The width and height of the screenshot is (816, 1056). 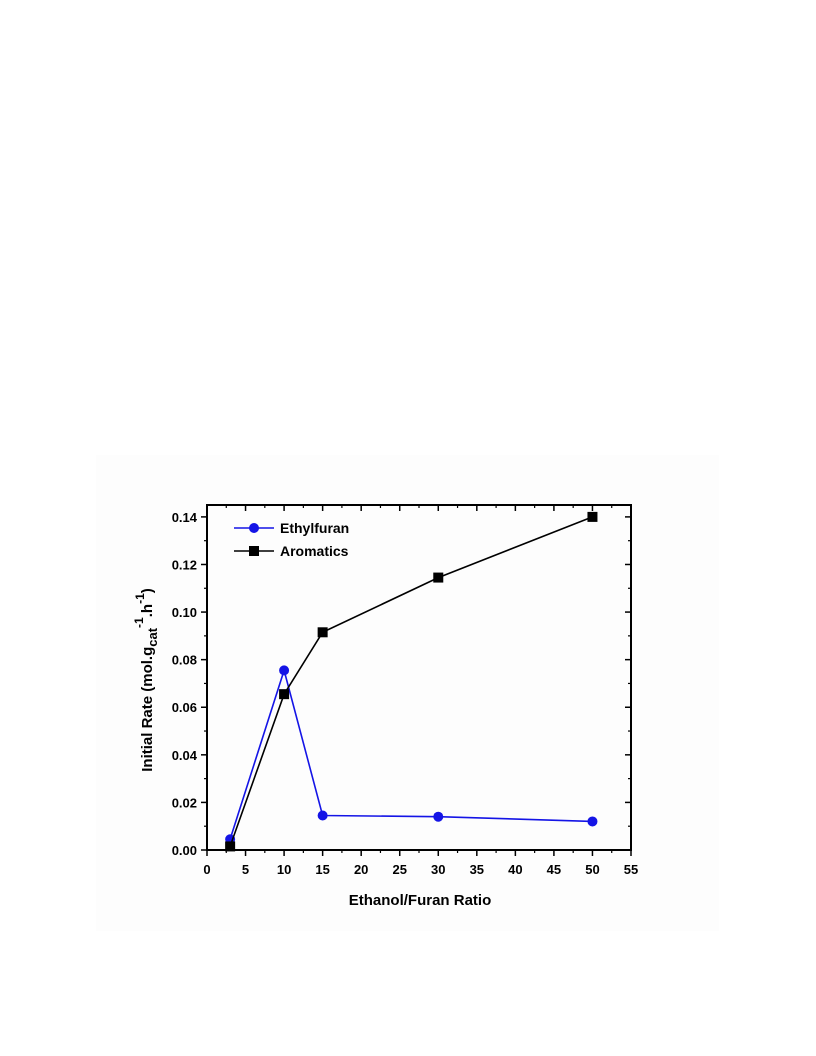 What do you see at coordinates (184, 802) in the screenshot?
I see `y-tick-label: 0.02` at bounding box center [184, 802].